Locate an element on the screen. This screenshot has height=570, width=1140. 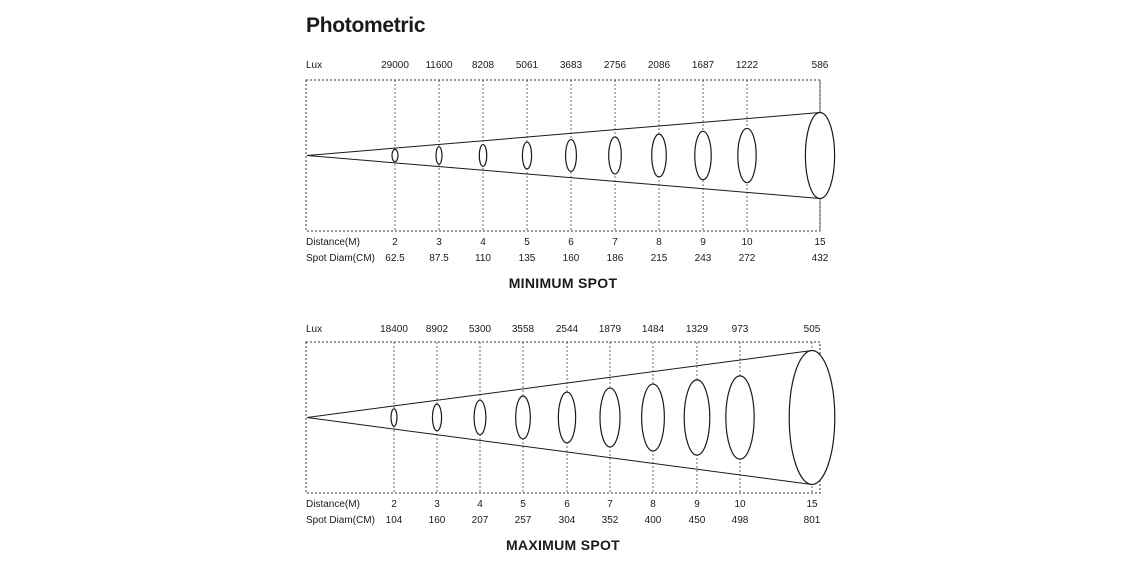
spot-diameter-value: 62.5 is located at coordinates (395, 258).